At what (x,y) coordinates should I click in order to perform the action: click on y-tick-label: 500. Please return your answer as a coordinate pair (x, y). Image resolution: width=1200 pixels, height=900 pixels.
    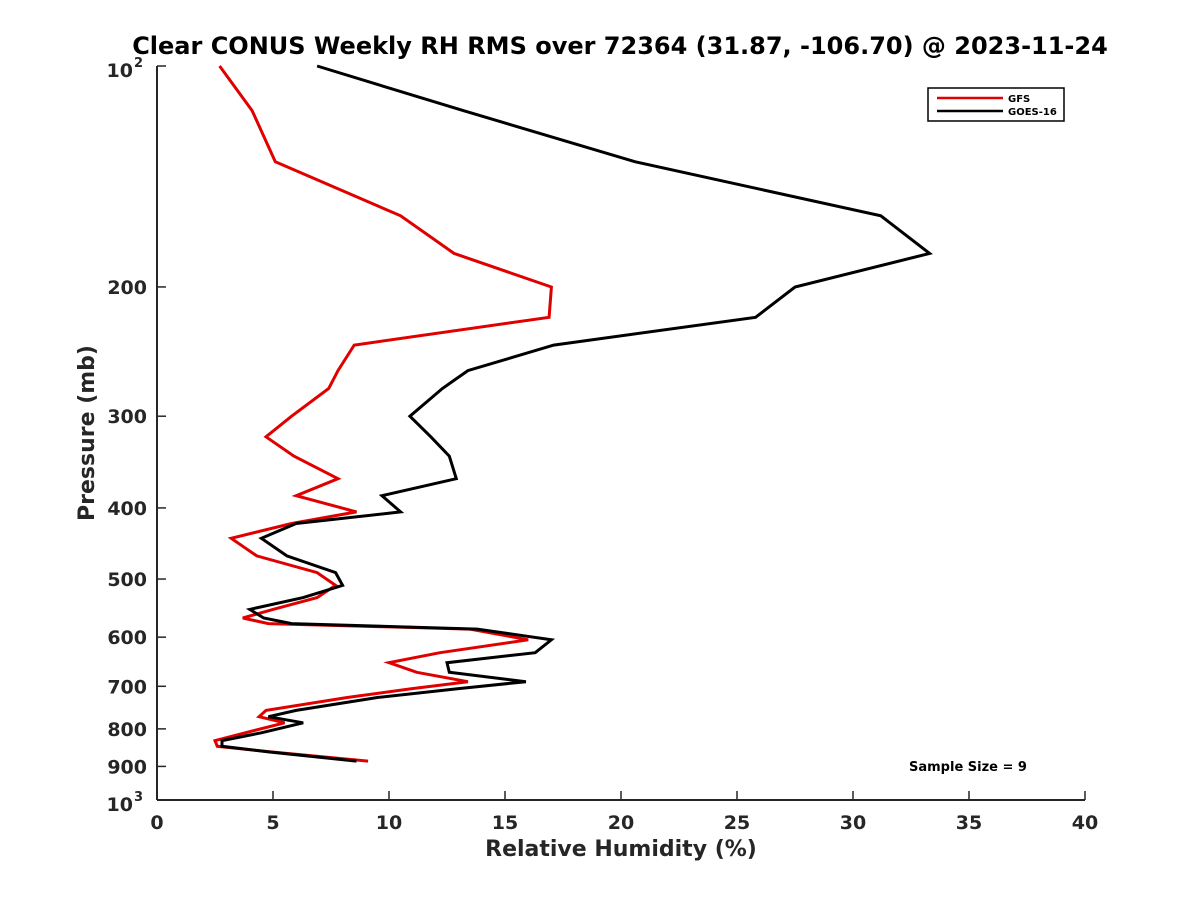
    Looking at the image, I should click on (127, 580).